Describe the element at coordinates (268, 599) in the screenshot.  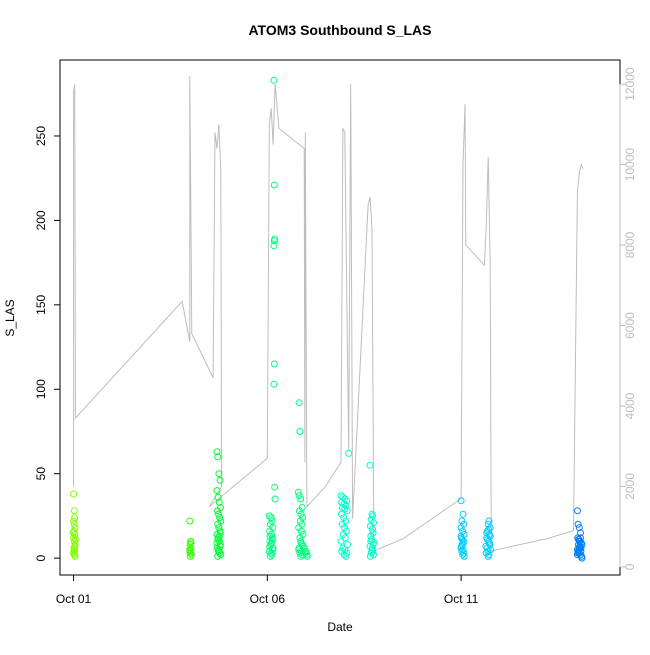
I see `x-tick-label: Oct 06` at that location.